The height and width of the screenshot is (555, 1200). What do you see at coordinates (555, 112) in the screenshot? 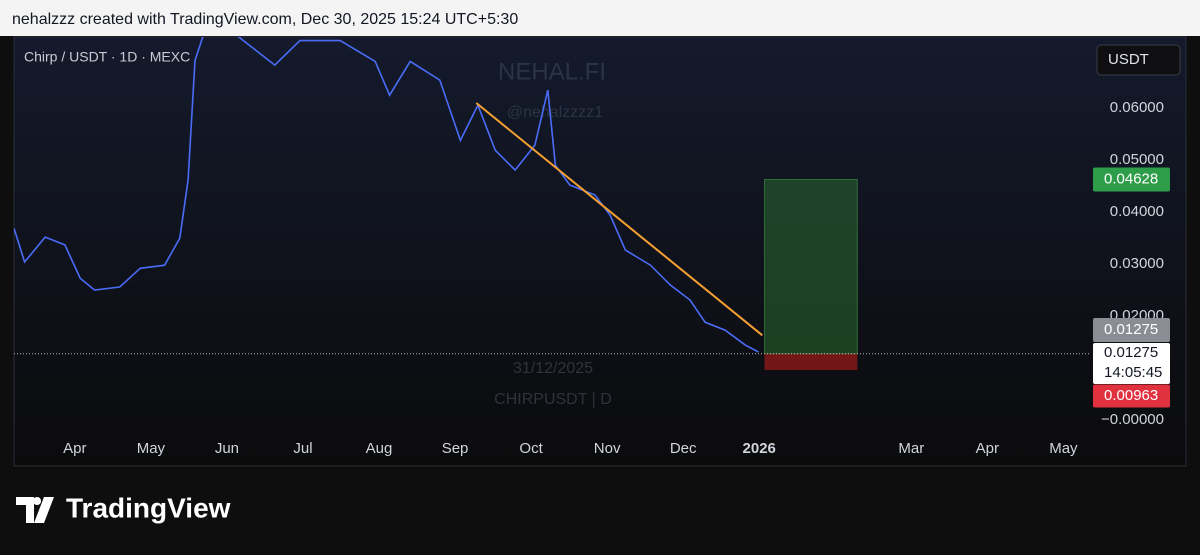
I see `watermark: @nehalzzzz1` at bounding box center [555, 112].